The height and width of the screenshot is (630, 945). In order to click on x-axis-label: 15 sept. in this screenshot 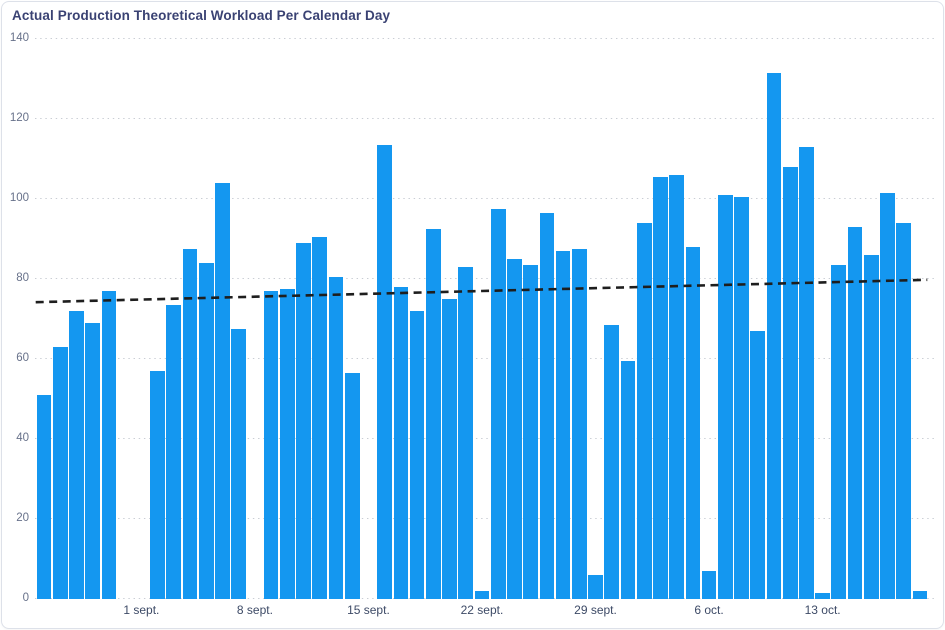, I will do `click(368, 610)`.